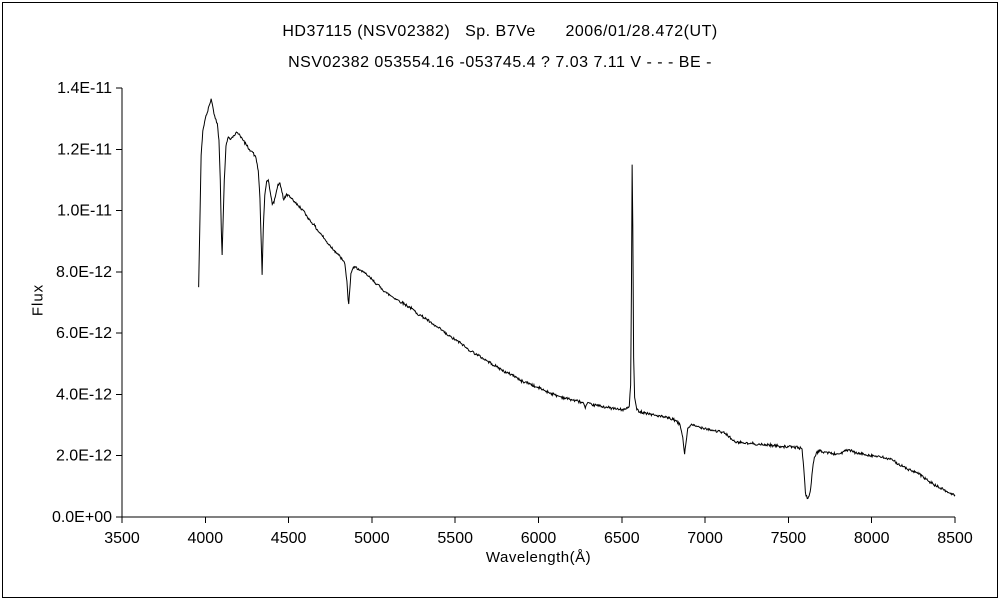  I want to click on y-tick-label: 1.4E-11, so click(84, 88).